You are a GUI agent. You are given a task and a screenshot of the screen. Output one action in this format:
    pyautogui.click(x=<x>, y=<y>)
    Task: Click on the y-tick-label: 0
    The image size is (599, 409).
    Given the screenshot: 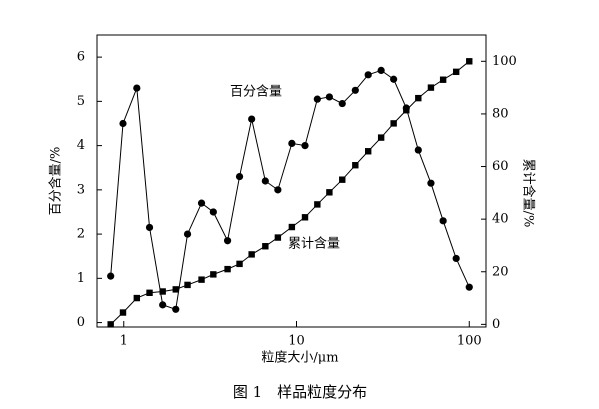 What is the action you would take?
    pyautogui.click(x=81, y=322)
    